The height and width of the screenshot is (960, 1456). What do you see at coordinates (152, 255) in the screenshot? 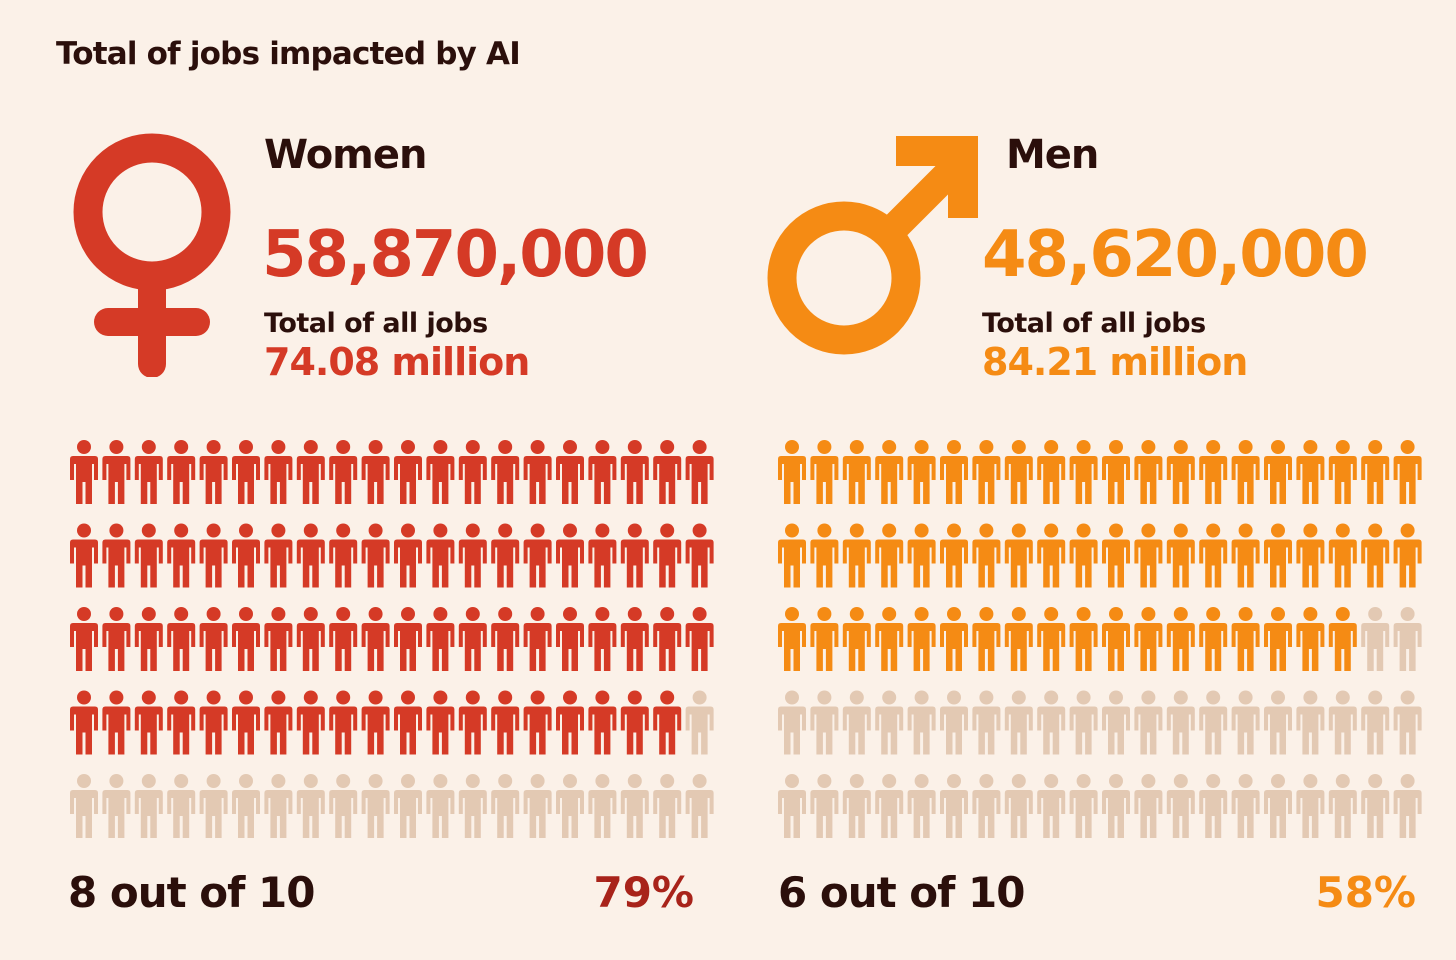
I see `female-symbol-icon` at bounding box center [152, 255].